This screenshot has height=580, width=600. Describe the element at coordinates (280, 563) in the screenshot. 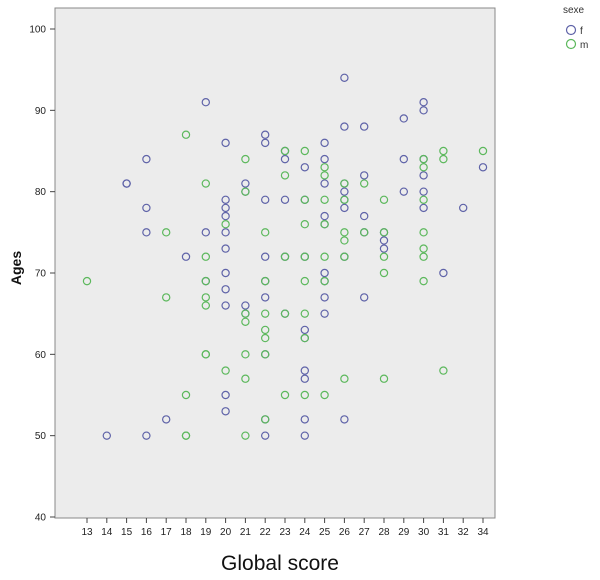

I see `x-axis-title: Global score` at that location.